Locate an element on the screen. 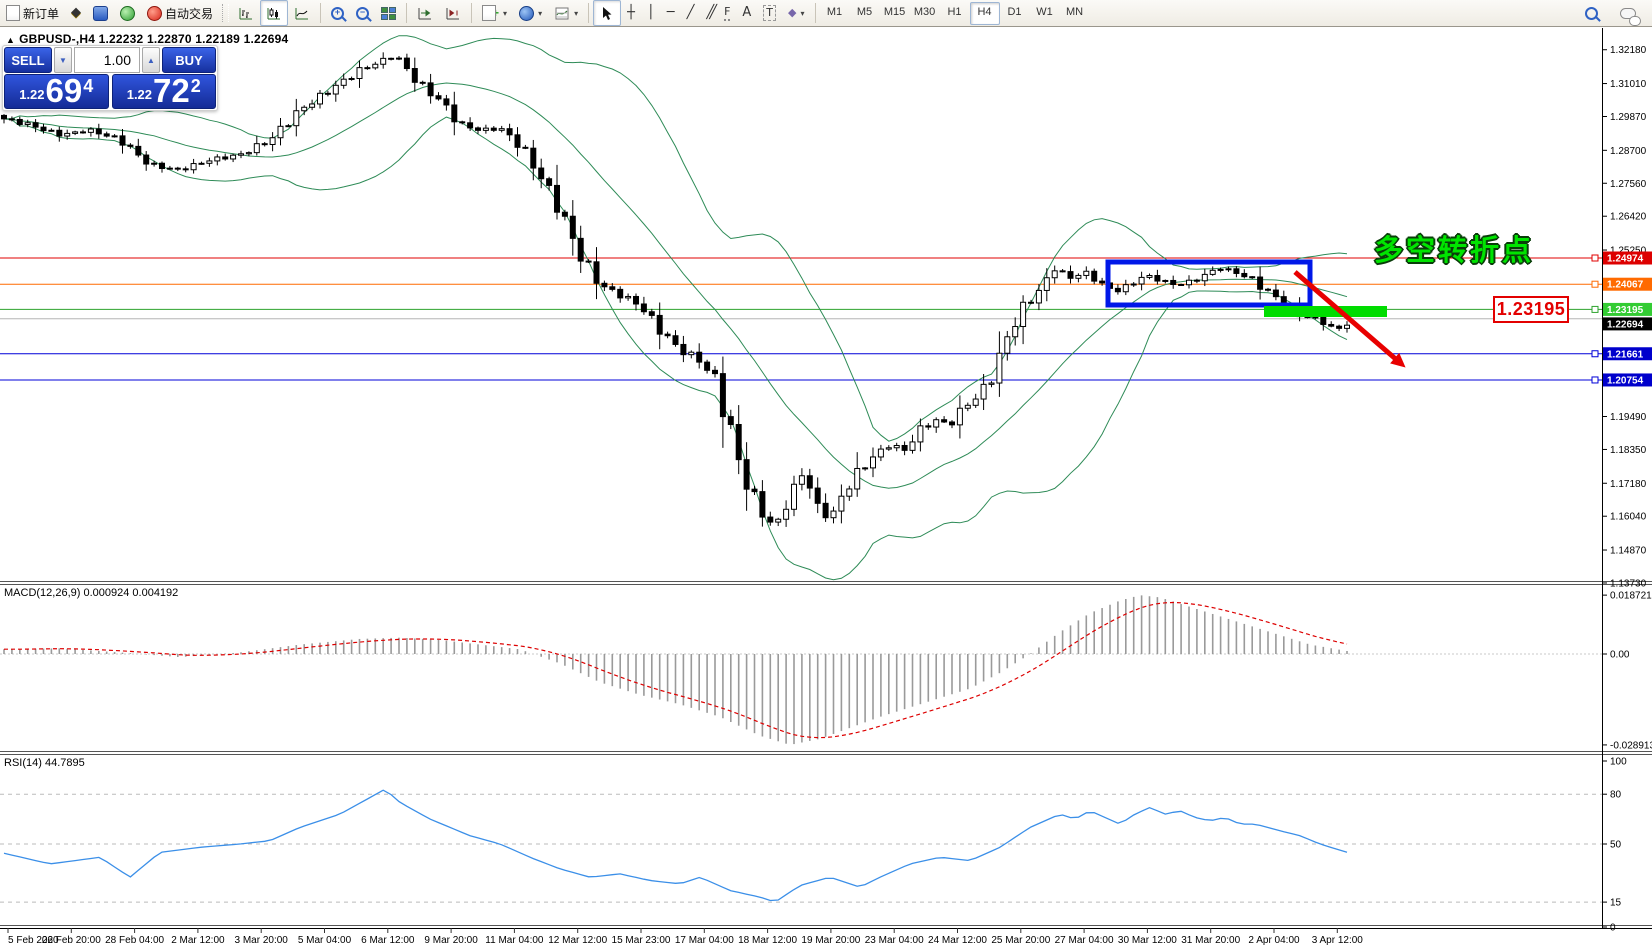  candlestick-chart-button is located at coordinates (274, 13).